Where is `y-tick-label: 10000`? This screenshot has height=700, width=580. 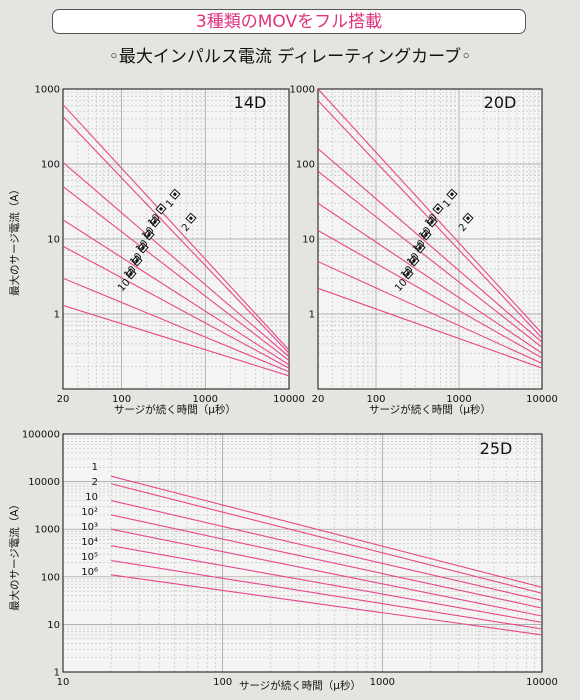
y-tick-label: 10000 is located at coordinates (44, 482).